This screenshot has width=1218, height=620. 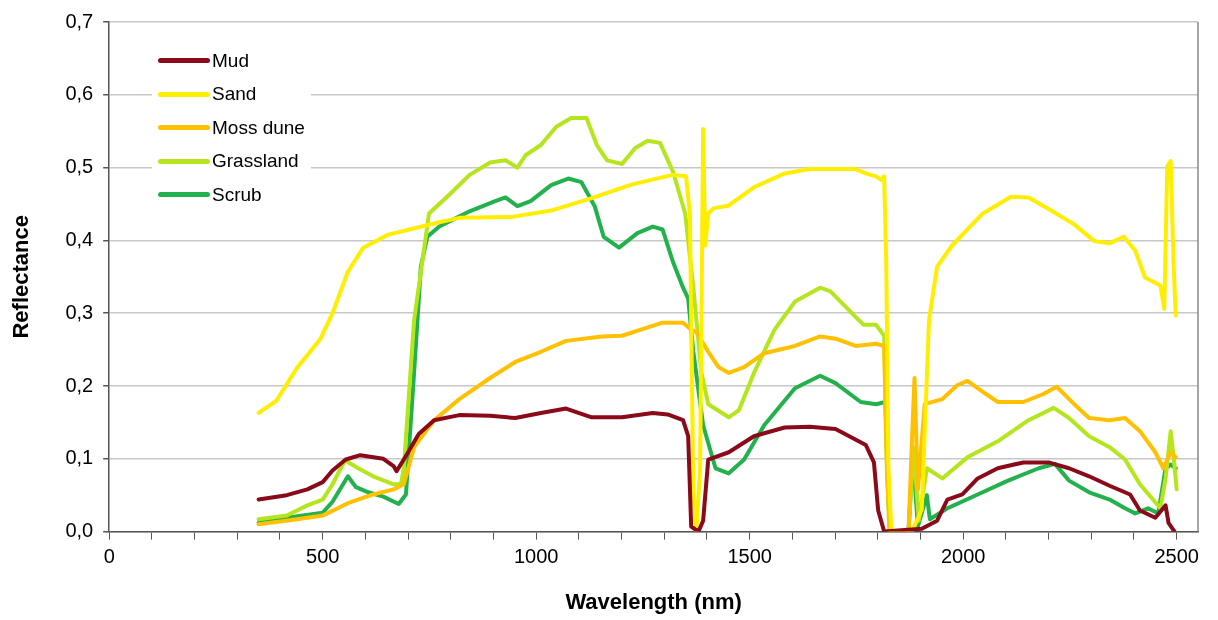 What do you see at coordinates (79, 93) in the screenshot?
I see `y-tick-label: 0,6` at bounding box center [79, 93].